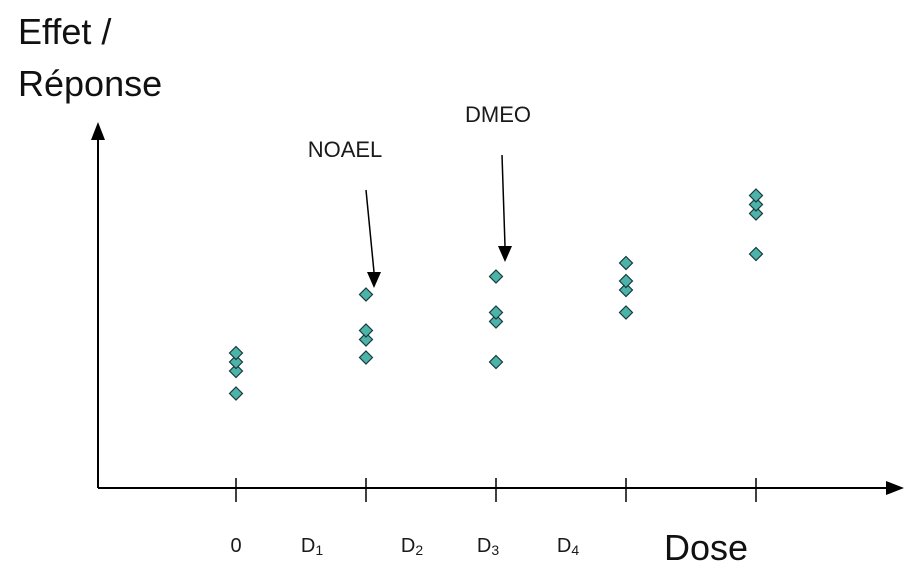  What do you see at coordinates (370, 231) in the screenshot?
I see `noael-arrow-line` at bounding box center [370, 231].